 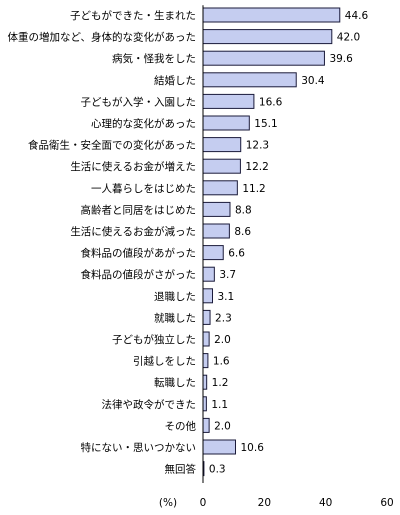 What do you see at coordinates (175, 80) in the screenshot?
I see `category-label: 結婚した` at bounding box center [175, 80].